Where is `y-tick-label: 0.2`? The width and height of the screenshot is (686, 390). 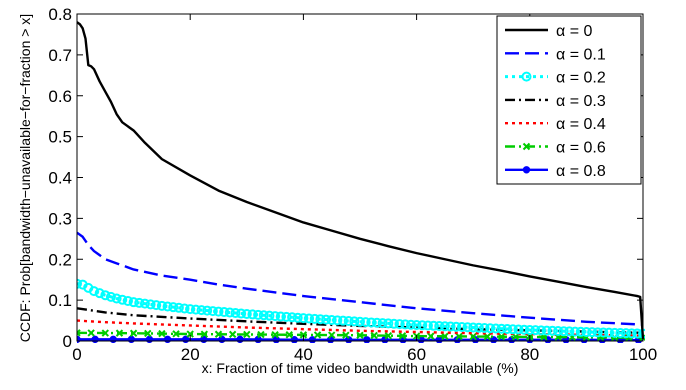 y-tick-label: 0.2 is located at coordinates (60, 259).